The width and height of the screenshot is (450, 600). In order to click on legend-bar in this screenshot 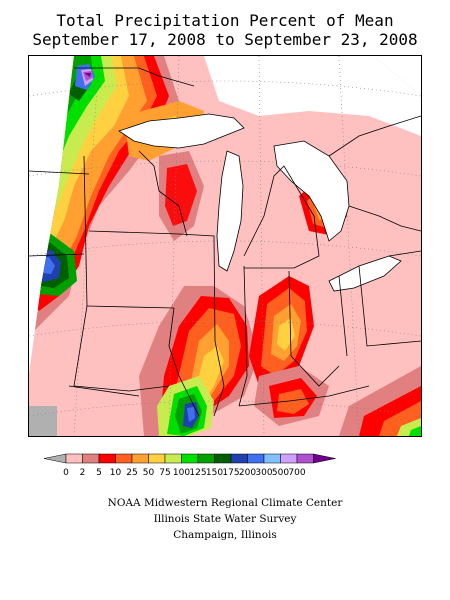, I will do `click(189, 458)`.